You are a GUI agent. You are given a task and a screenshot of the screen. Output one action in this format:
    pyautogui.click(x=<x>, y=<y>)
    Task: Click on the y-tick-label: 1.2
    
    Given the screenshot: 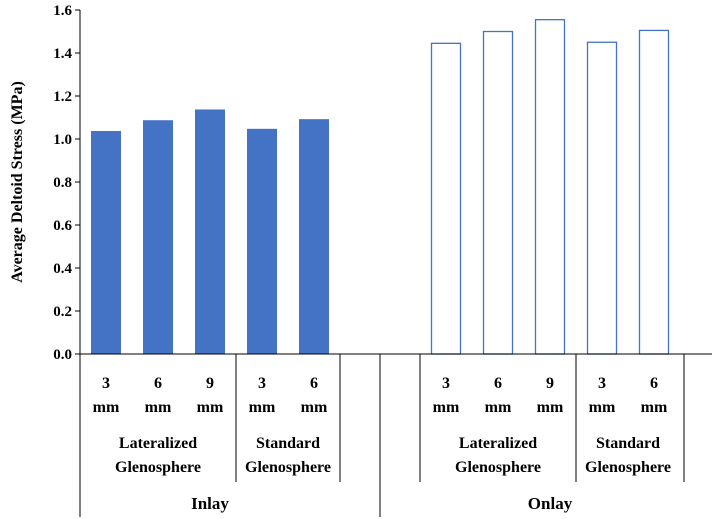 What is the action you would take?
    pyautogui.click(x=62, y=97)
    